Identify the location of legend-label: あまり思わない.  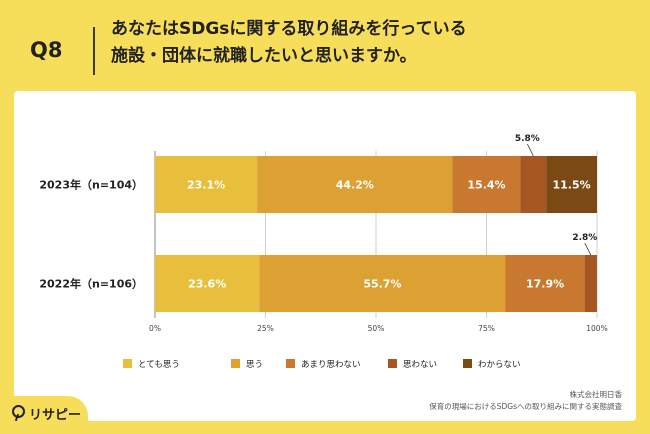
(331, 365).